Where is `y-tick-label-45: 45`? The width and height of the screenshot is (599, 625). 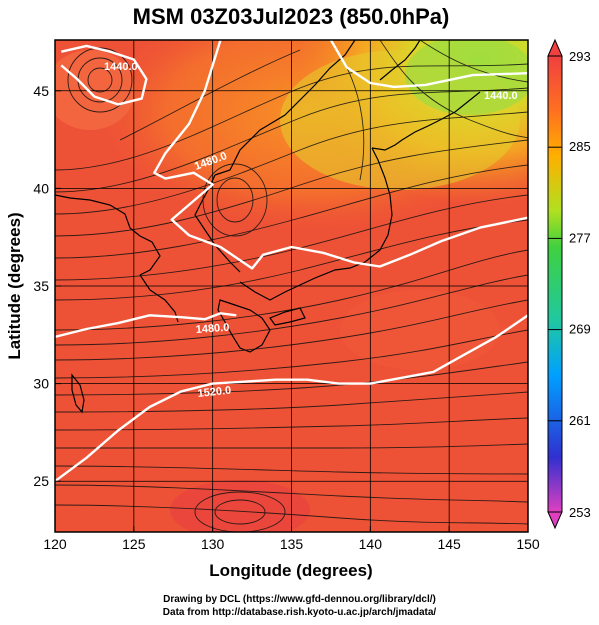
y-tick-label-45: 45 is located at coordinates (41, 91).